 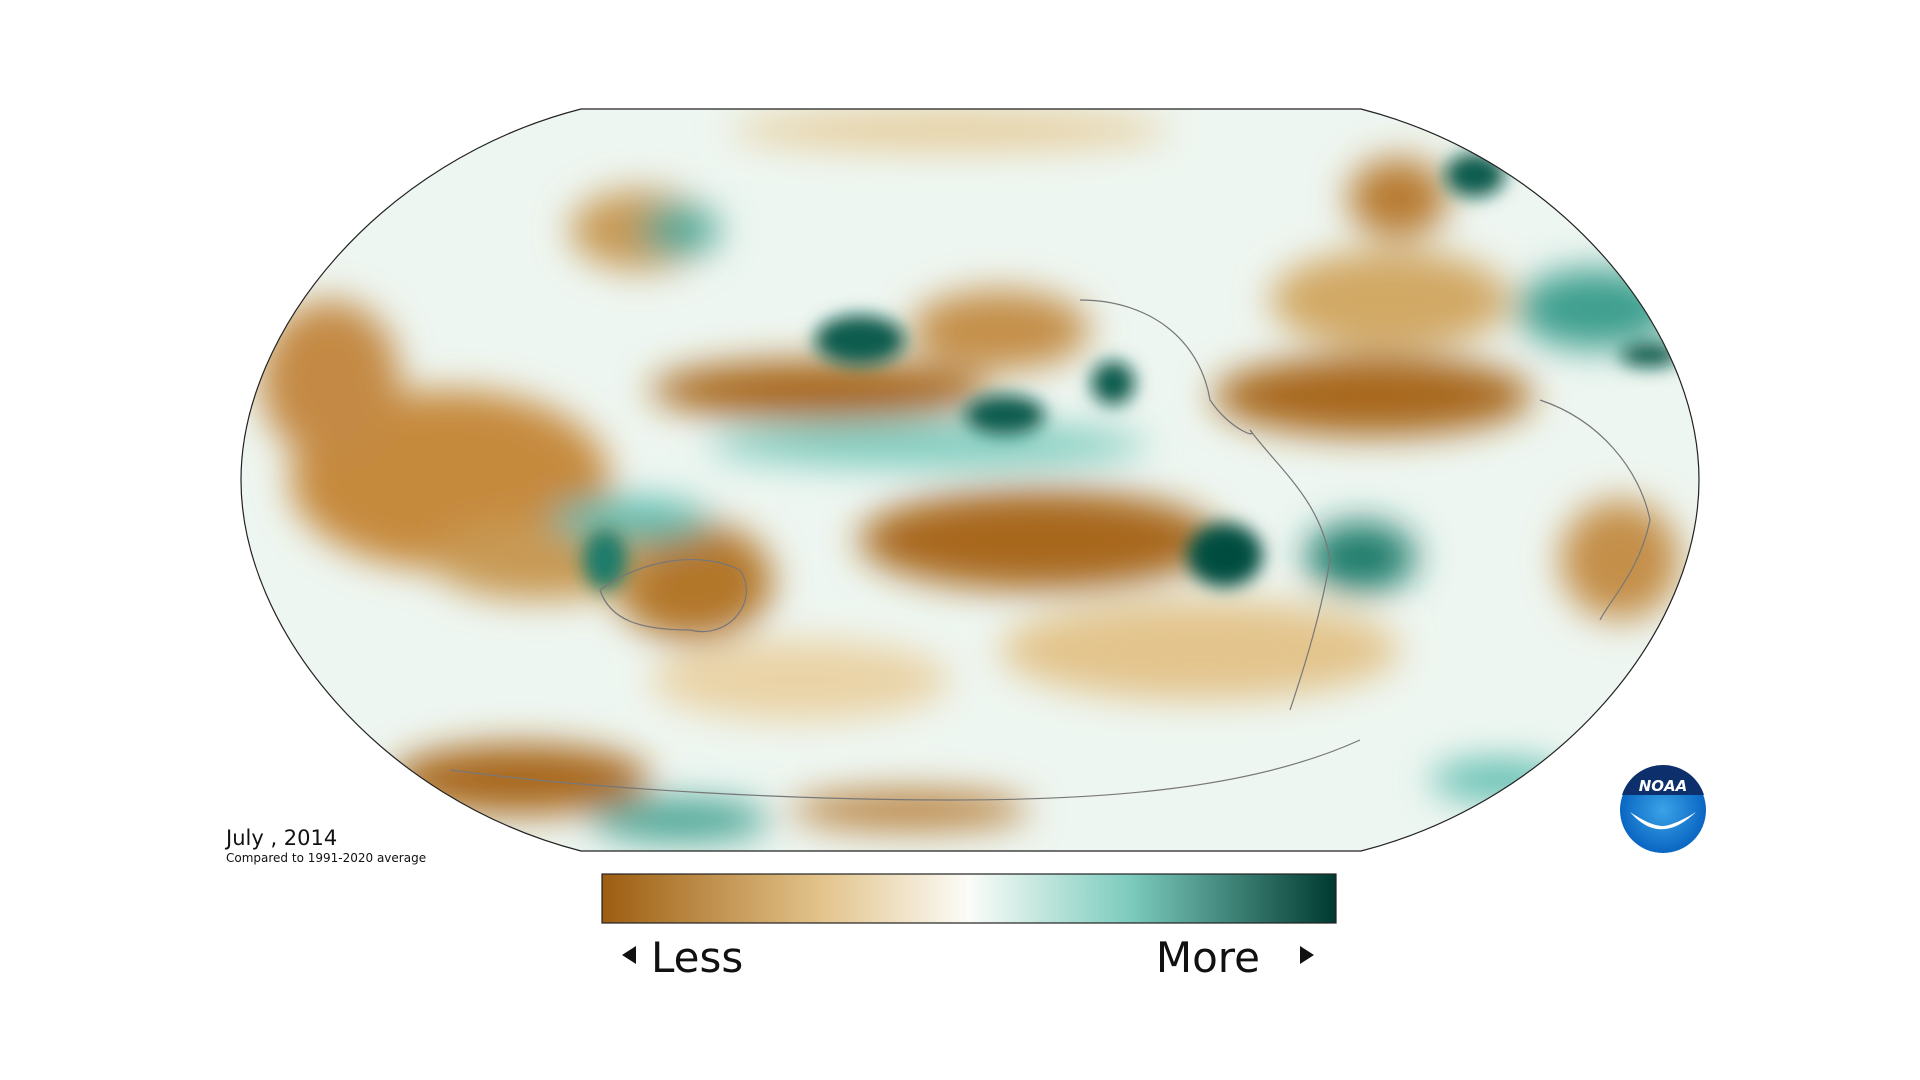 I want to click on noaa-logo: NOAA, so click(x=1663, y=808).